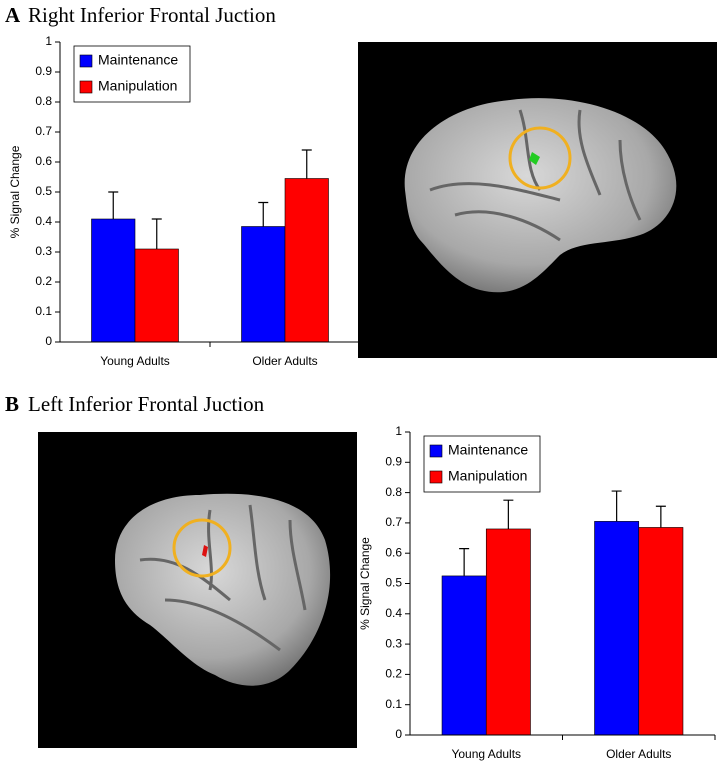 The width and height of the screenshot is (719, 769). I want to click on chart-title: Left Inferior Frontal Juction, so click(146, 404).